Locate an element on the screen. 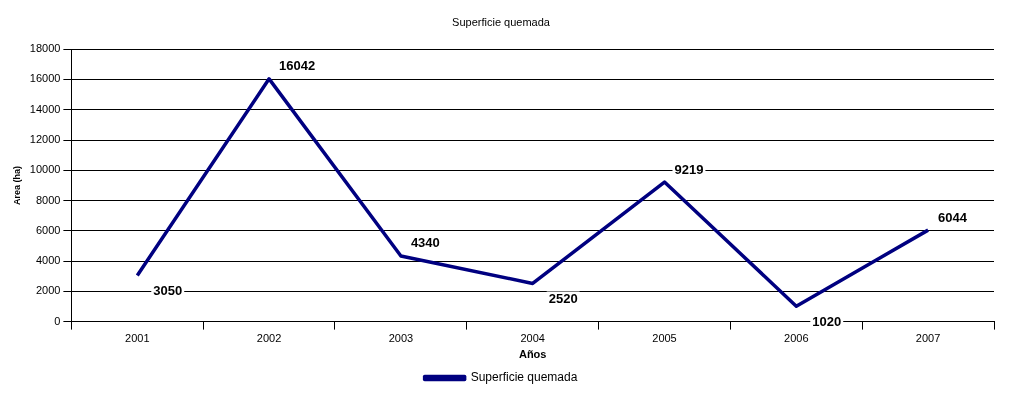 This screenshot has height=402, width=1012. y-tick-label: 6000 is located at coordinates (48, 229).